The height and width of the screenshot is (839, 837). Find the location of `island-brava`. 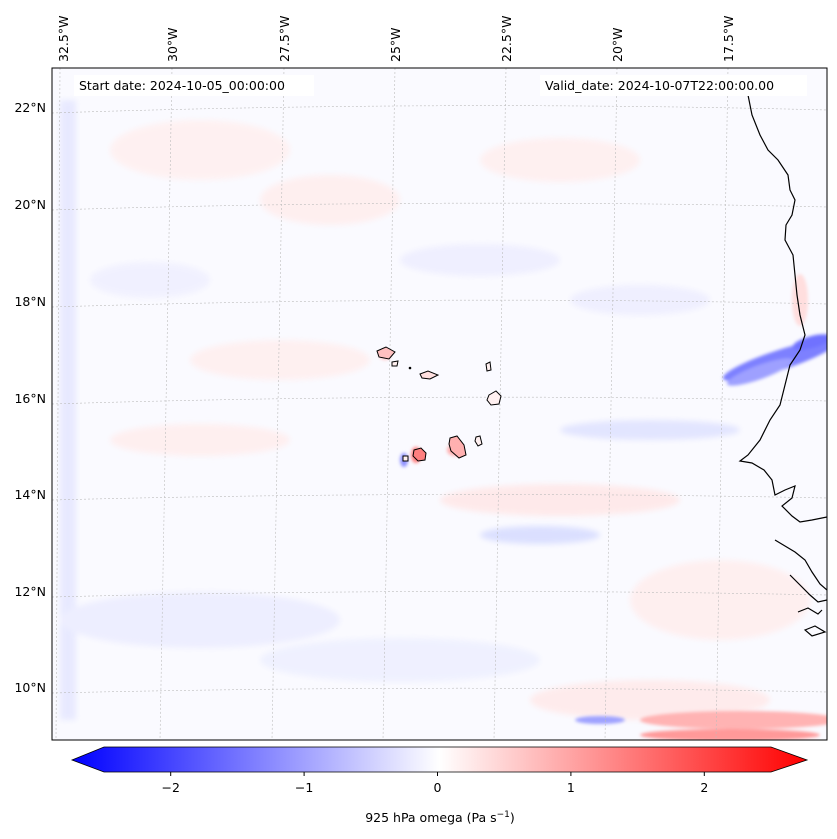

island-brava is located at coordinates (405, 458).